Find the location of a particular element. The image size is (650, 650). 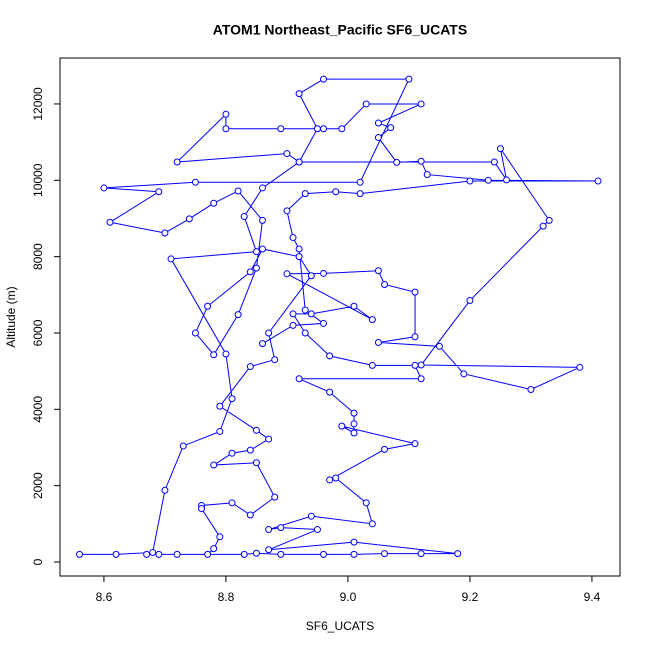

y-axis-label: Altitude (m) is located at coordinates (11, 316).